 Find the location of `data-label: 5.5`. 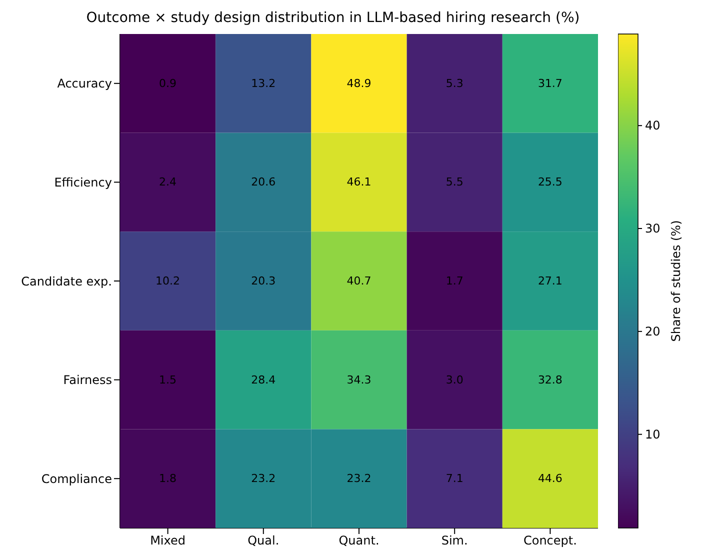

data-label: 5.5 is located at coordinates (455, 182).